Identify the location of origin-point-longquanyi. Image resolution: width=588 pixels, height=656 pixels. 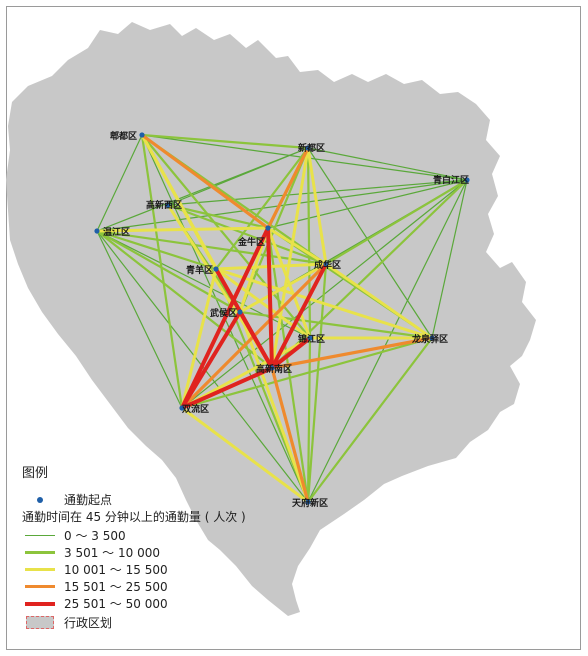
(432, 338).